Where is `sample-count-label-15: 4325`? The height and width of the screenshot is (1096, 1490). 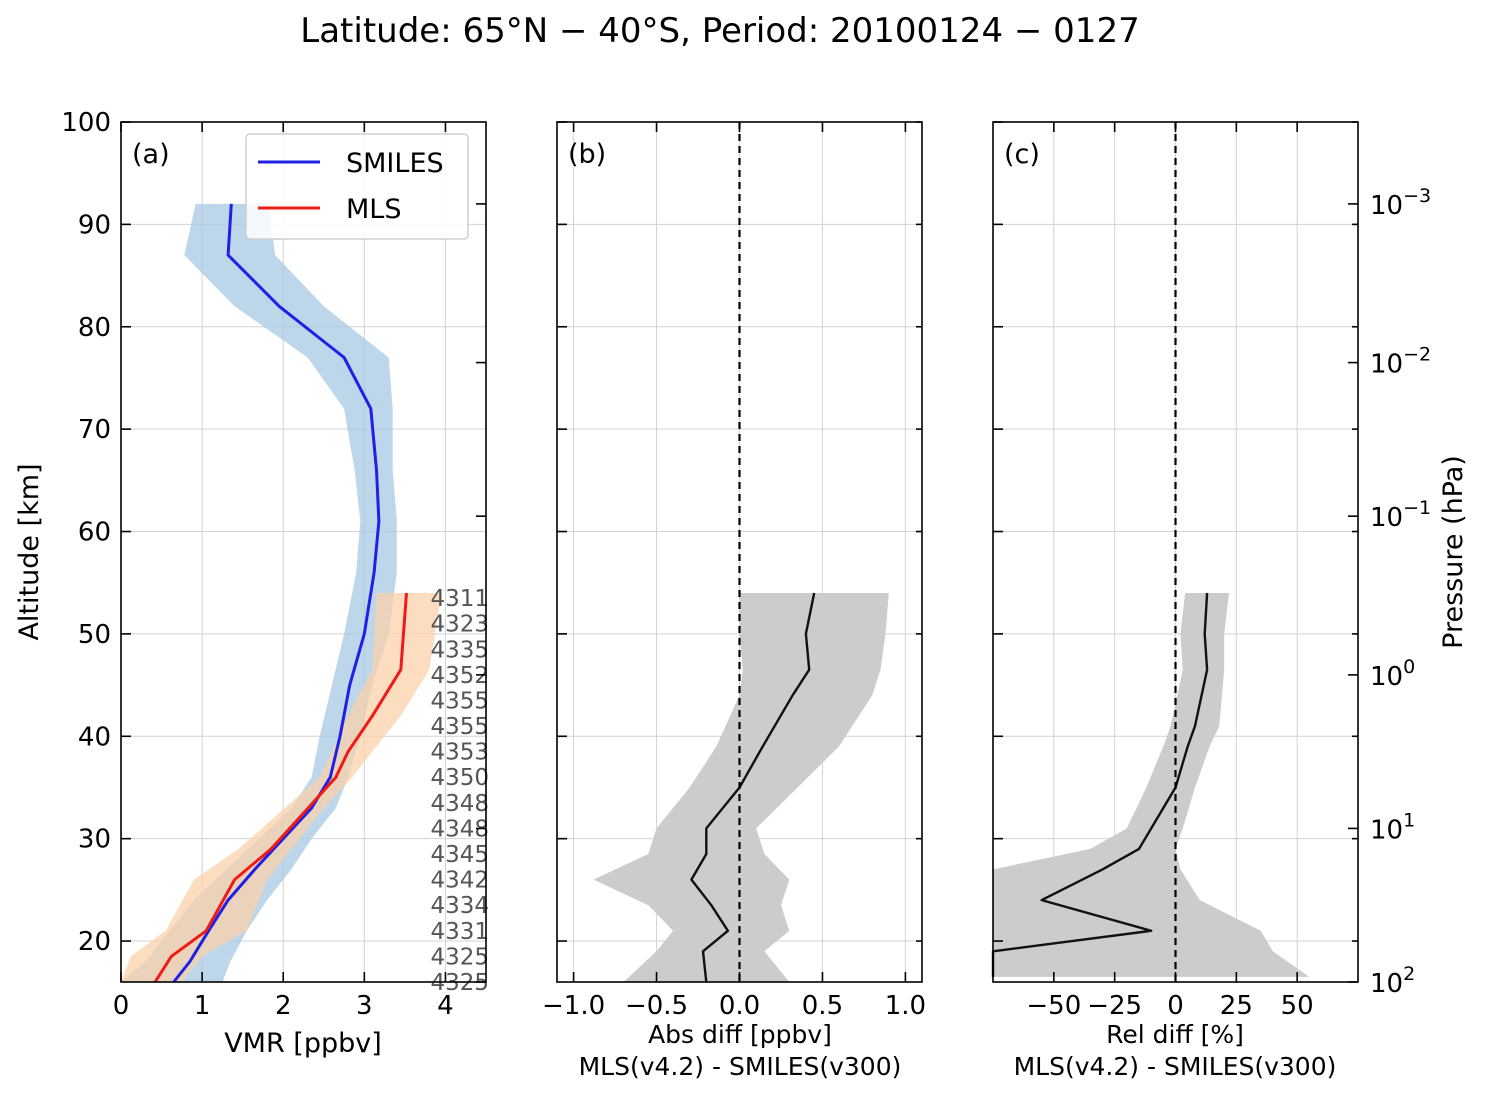
sample-count-label-15: 4325 is located at coordinates (459, 983).